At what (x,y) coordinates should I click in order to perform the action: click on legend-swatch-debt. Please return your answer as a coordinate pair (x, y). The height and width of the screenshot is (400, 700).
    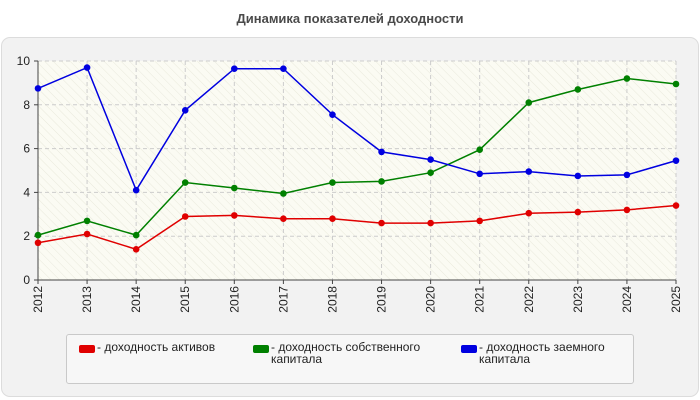
    Looking at the image, I should click on (469, 349).